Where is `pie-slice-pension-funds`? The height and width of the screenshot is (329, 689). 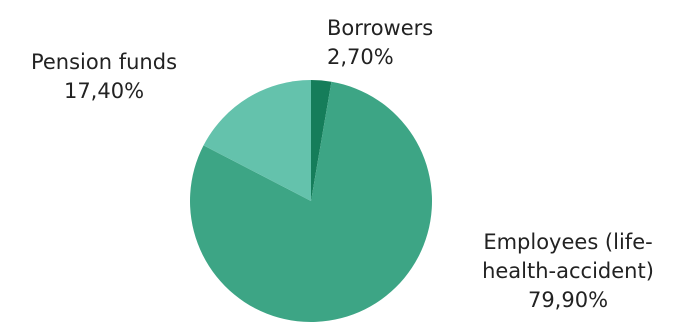
pie-slice-pension-funds is located at coordinates (257, 140).